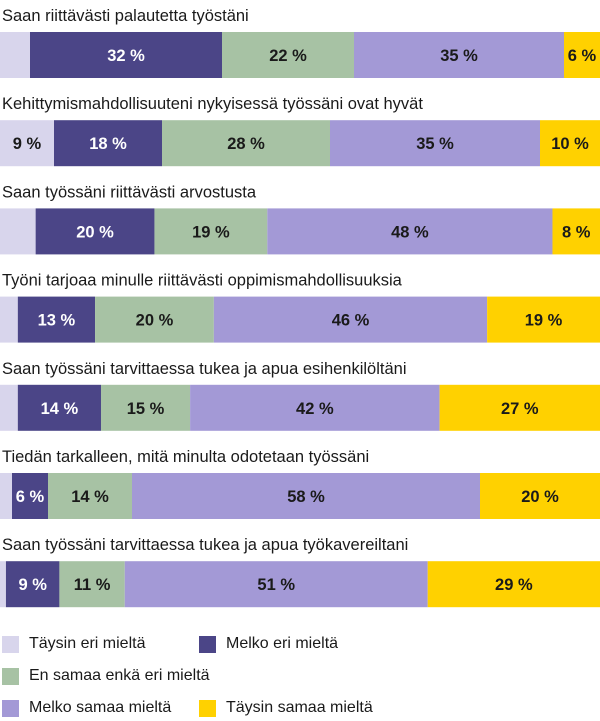 The width and height of the screenshot is (600, 721). I want to click on data-label: 18 %, so click(108, 144).